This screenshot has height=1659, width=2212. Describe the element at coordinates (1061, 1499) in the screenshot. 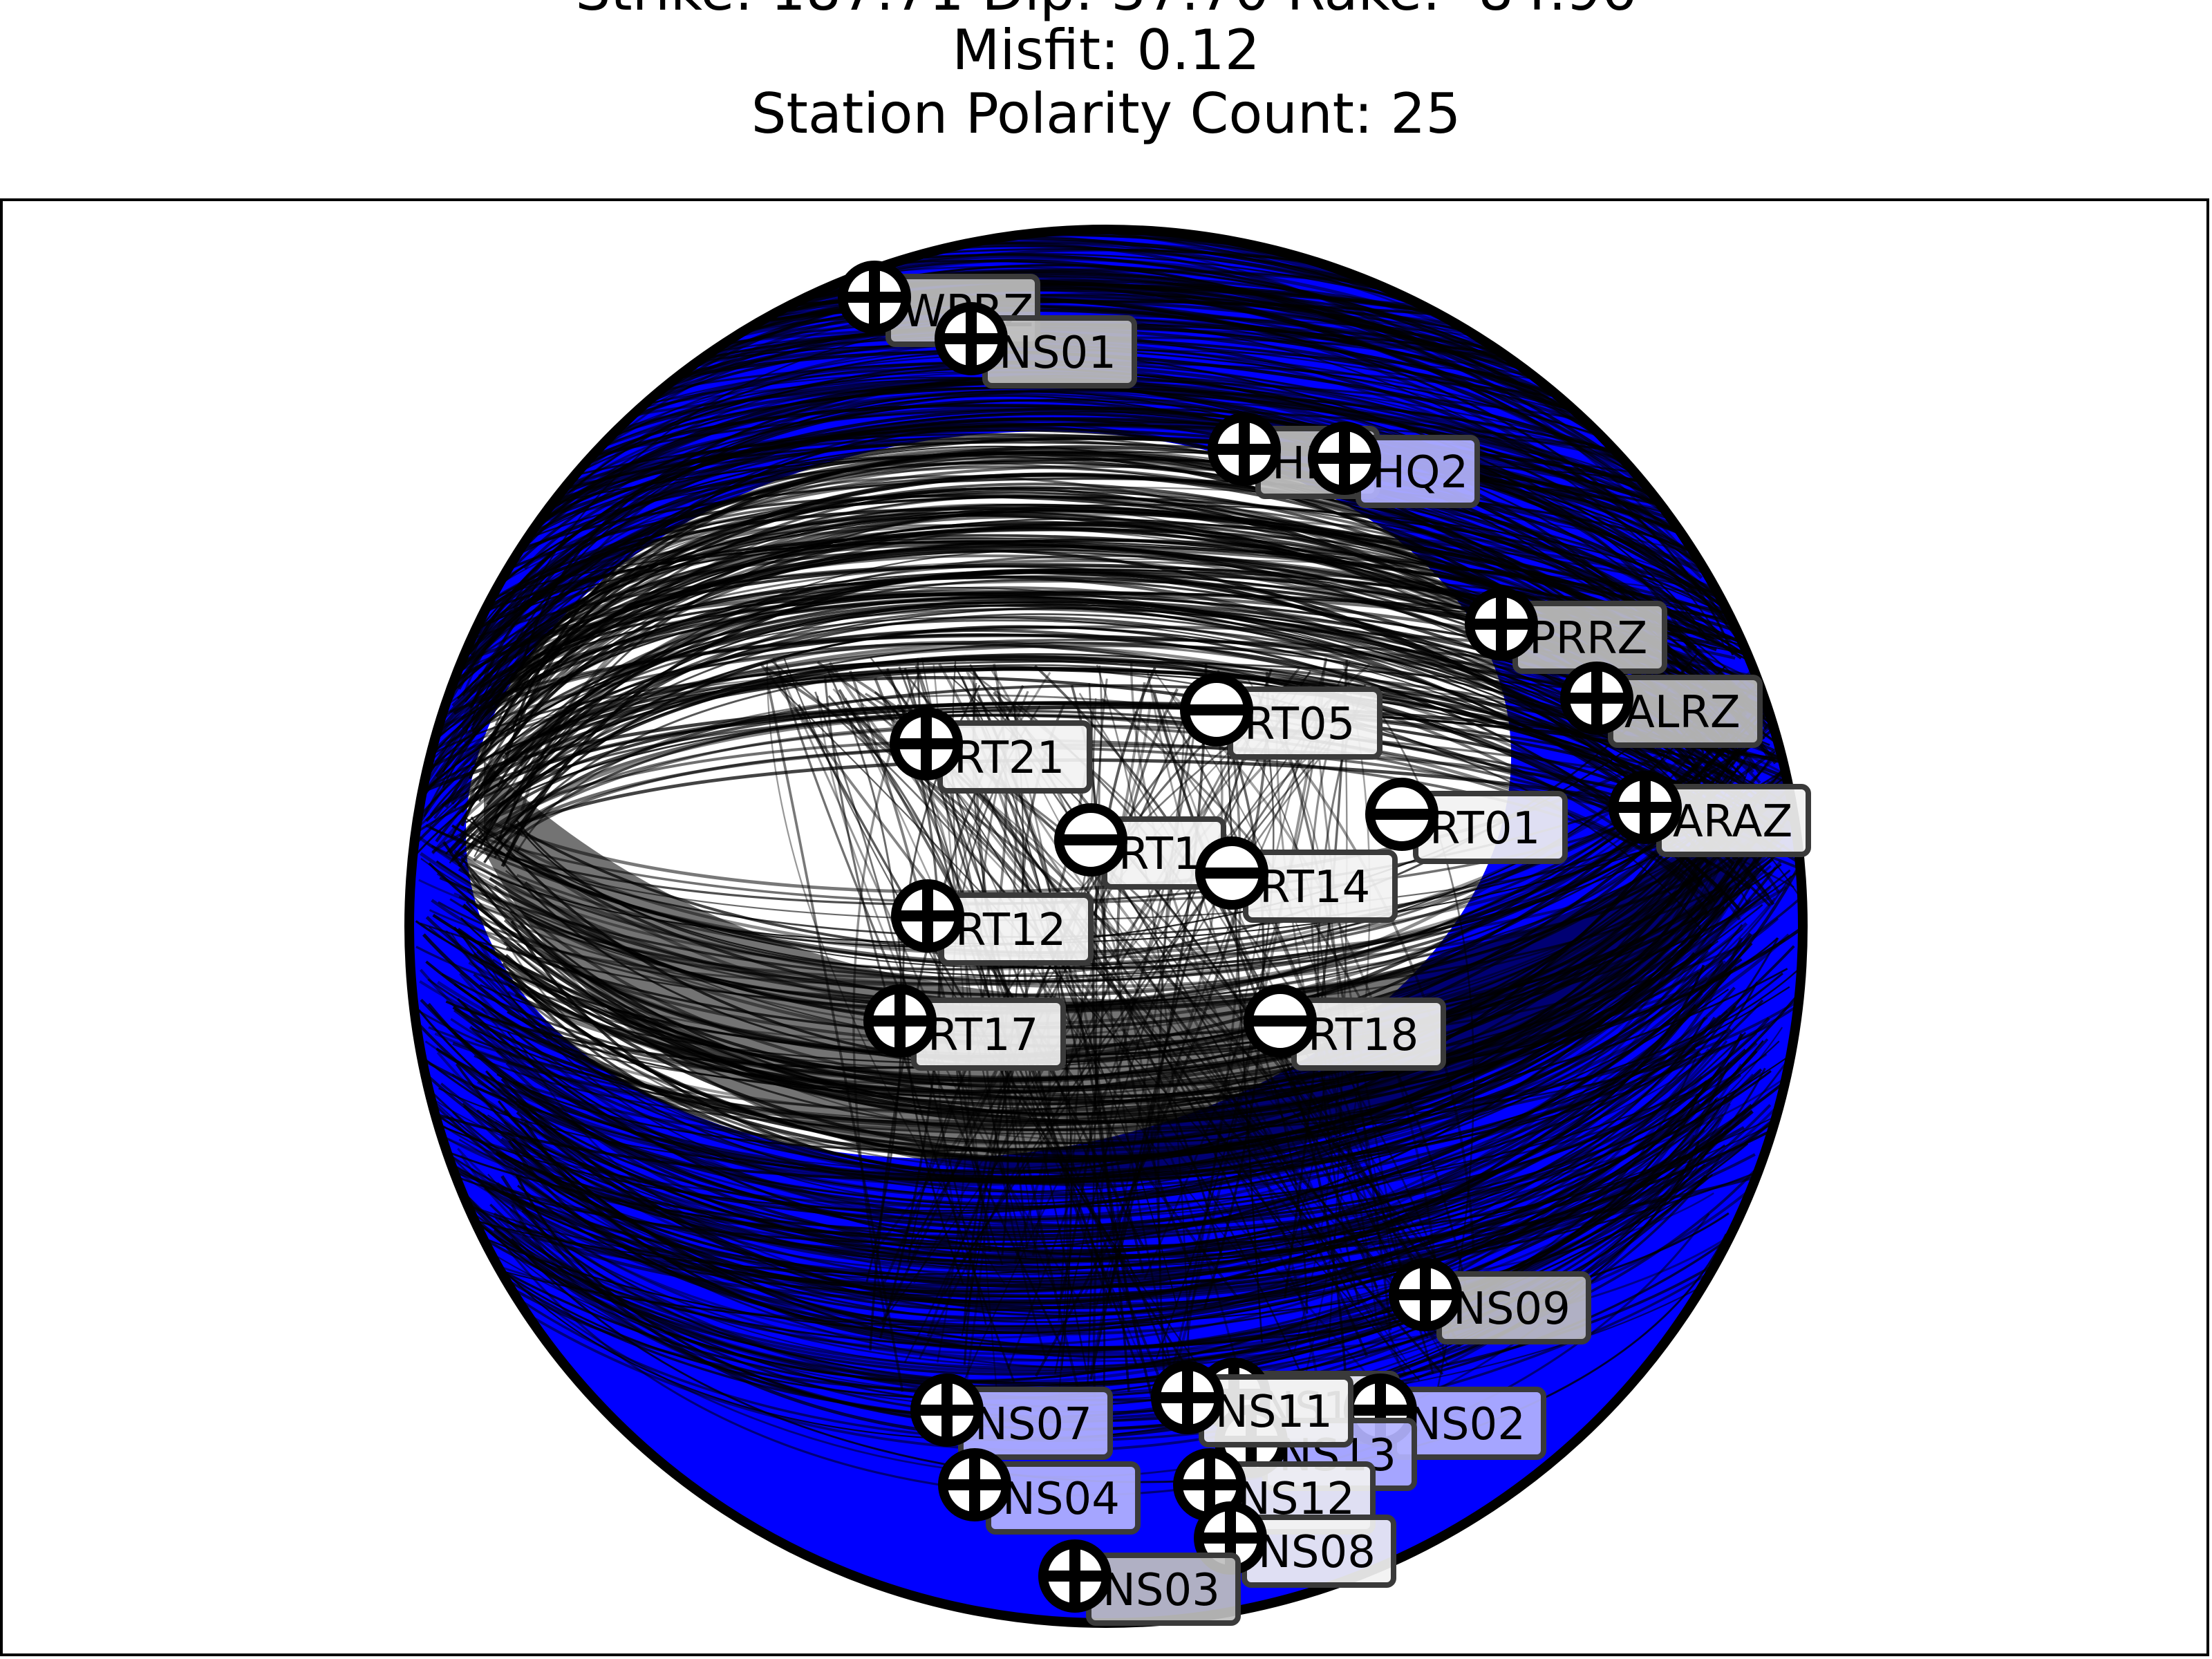

I see `station-label: NS04` at that location.